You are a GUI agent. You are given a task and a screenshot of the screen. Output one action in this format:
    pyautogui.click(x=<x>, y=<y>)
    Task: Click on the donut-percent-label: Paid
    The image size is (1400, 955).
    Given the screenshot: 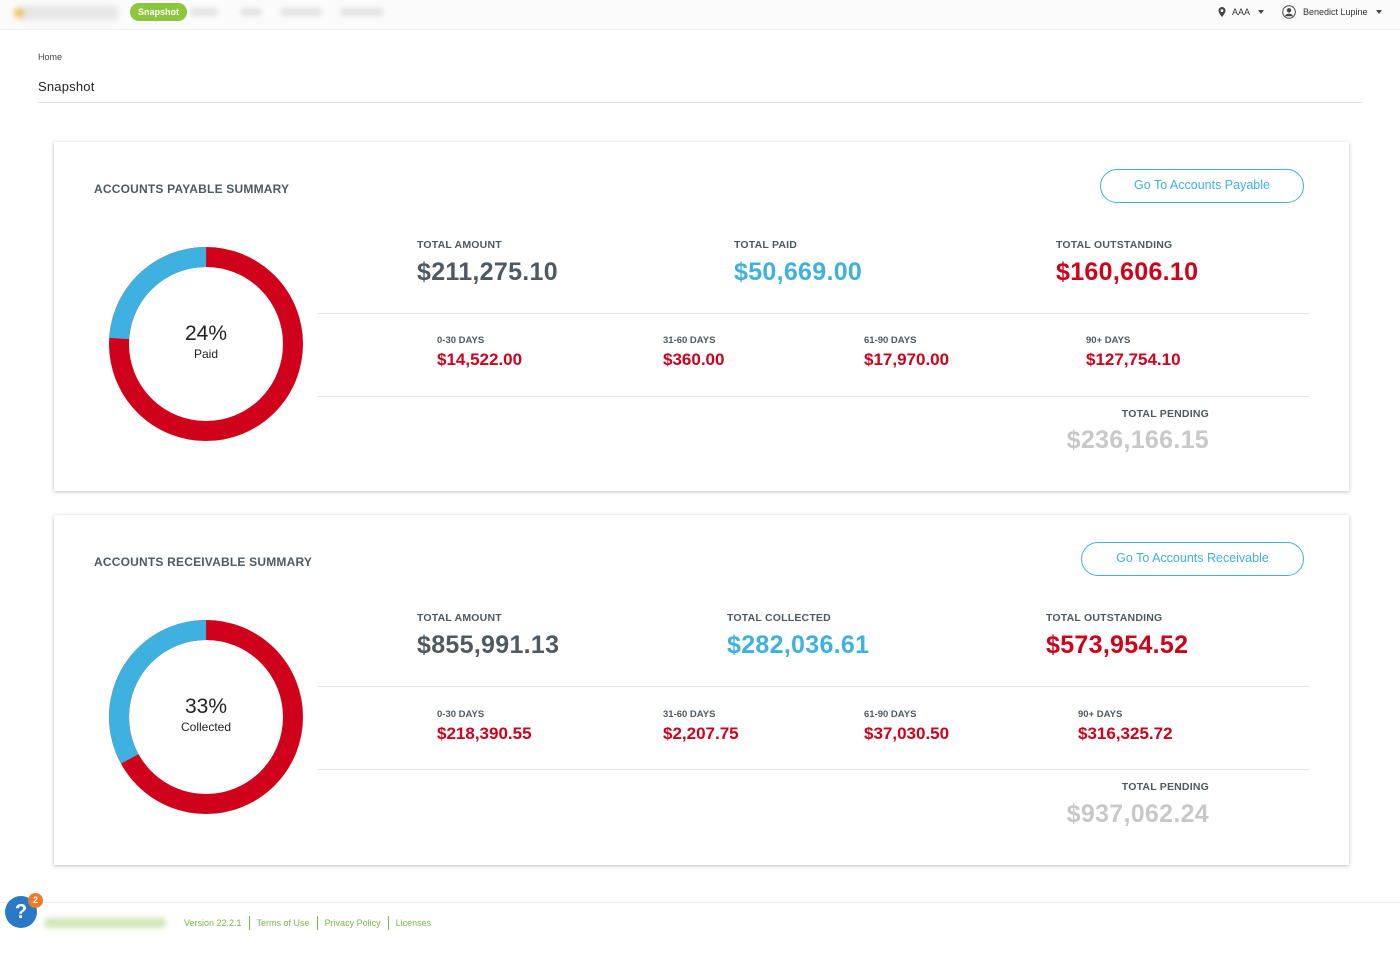 What is the action you would take?
    pyautogui.click(x=206, y=354)
    